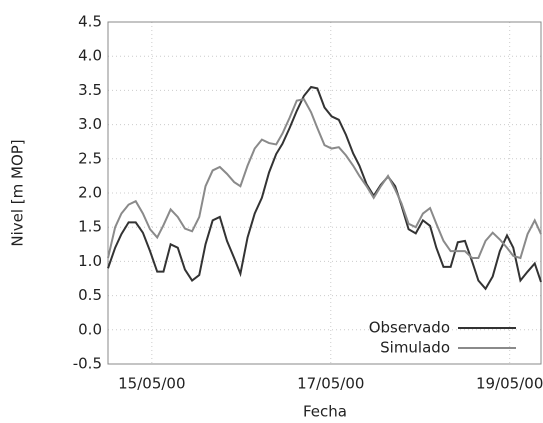  What do you see at coordinates (90, 193) in the screenshot?
I see `y-tick-label: 2.0` at bounding box center [90, 193].